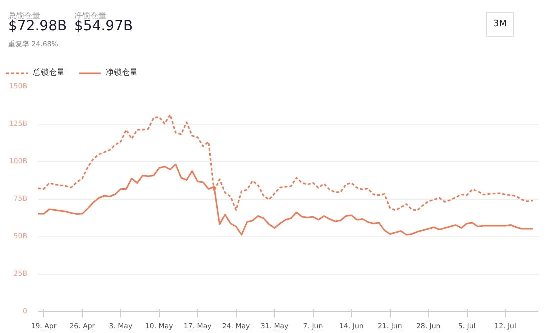 Image resolution: width=554 pixels, height=333 pixels. Describe the element at coordinates (122, 72) in the screenshot. I see `legend-label: 净锁仓量` at that location.